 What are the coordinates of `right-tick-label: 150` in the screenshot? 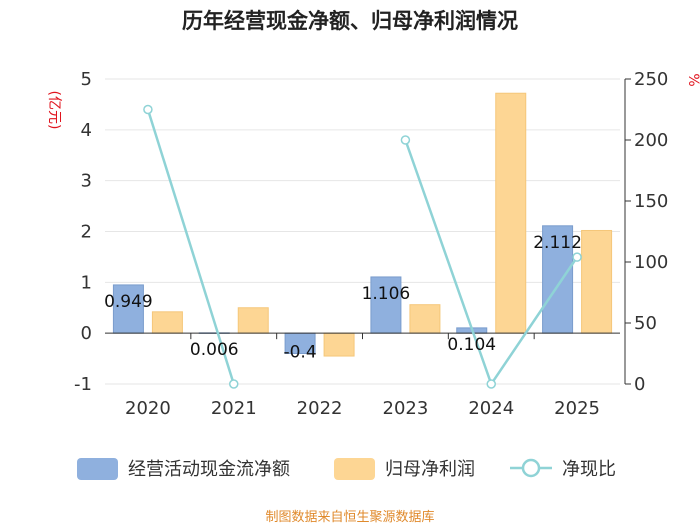 It's located at (651, 201).